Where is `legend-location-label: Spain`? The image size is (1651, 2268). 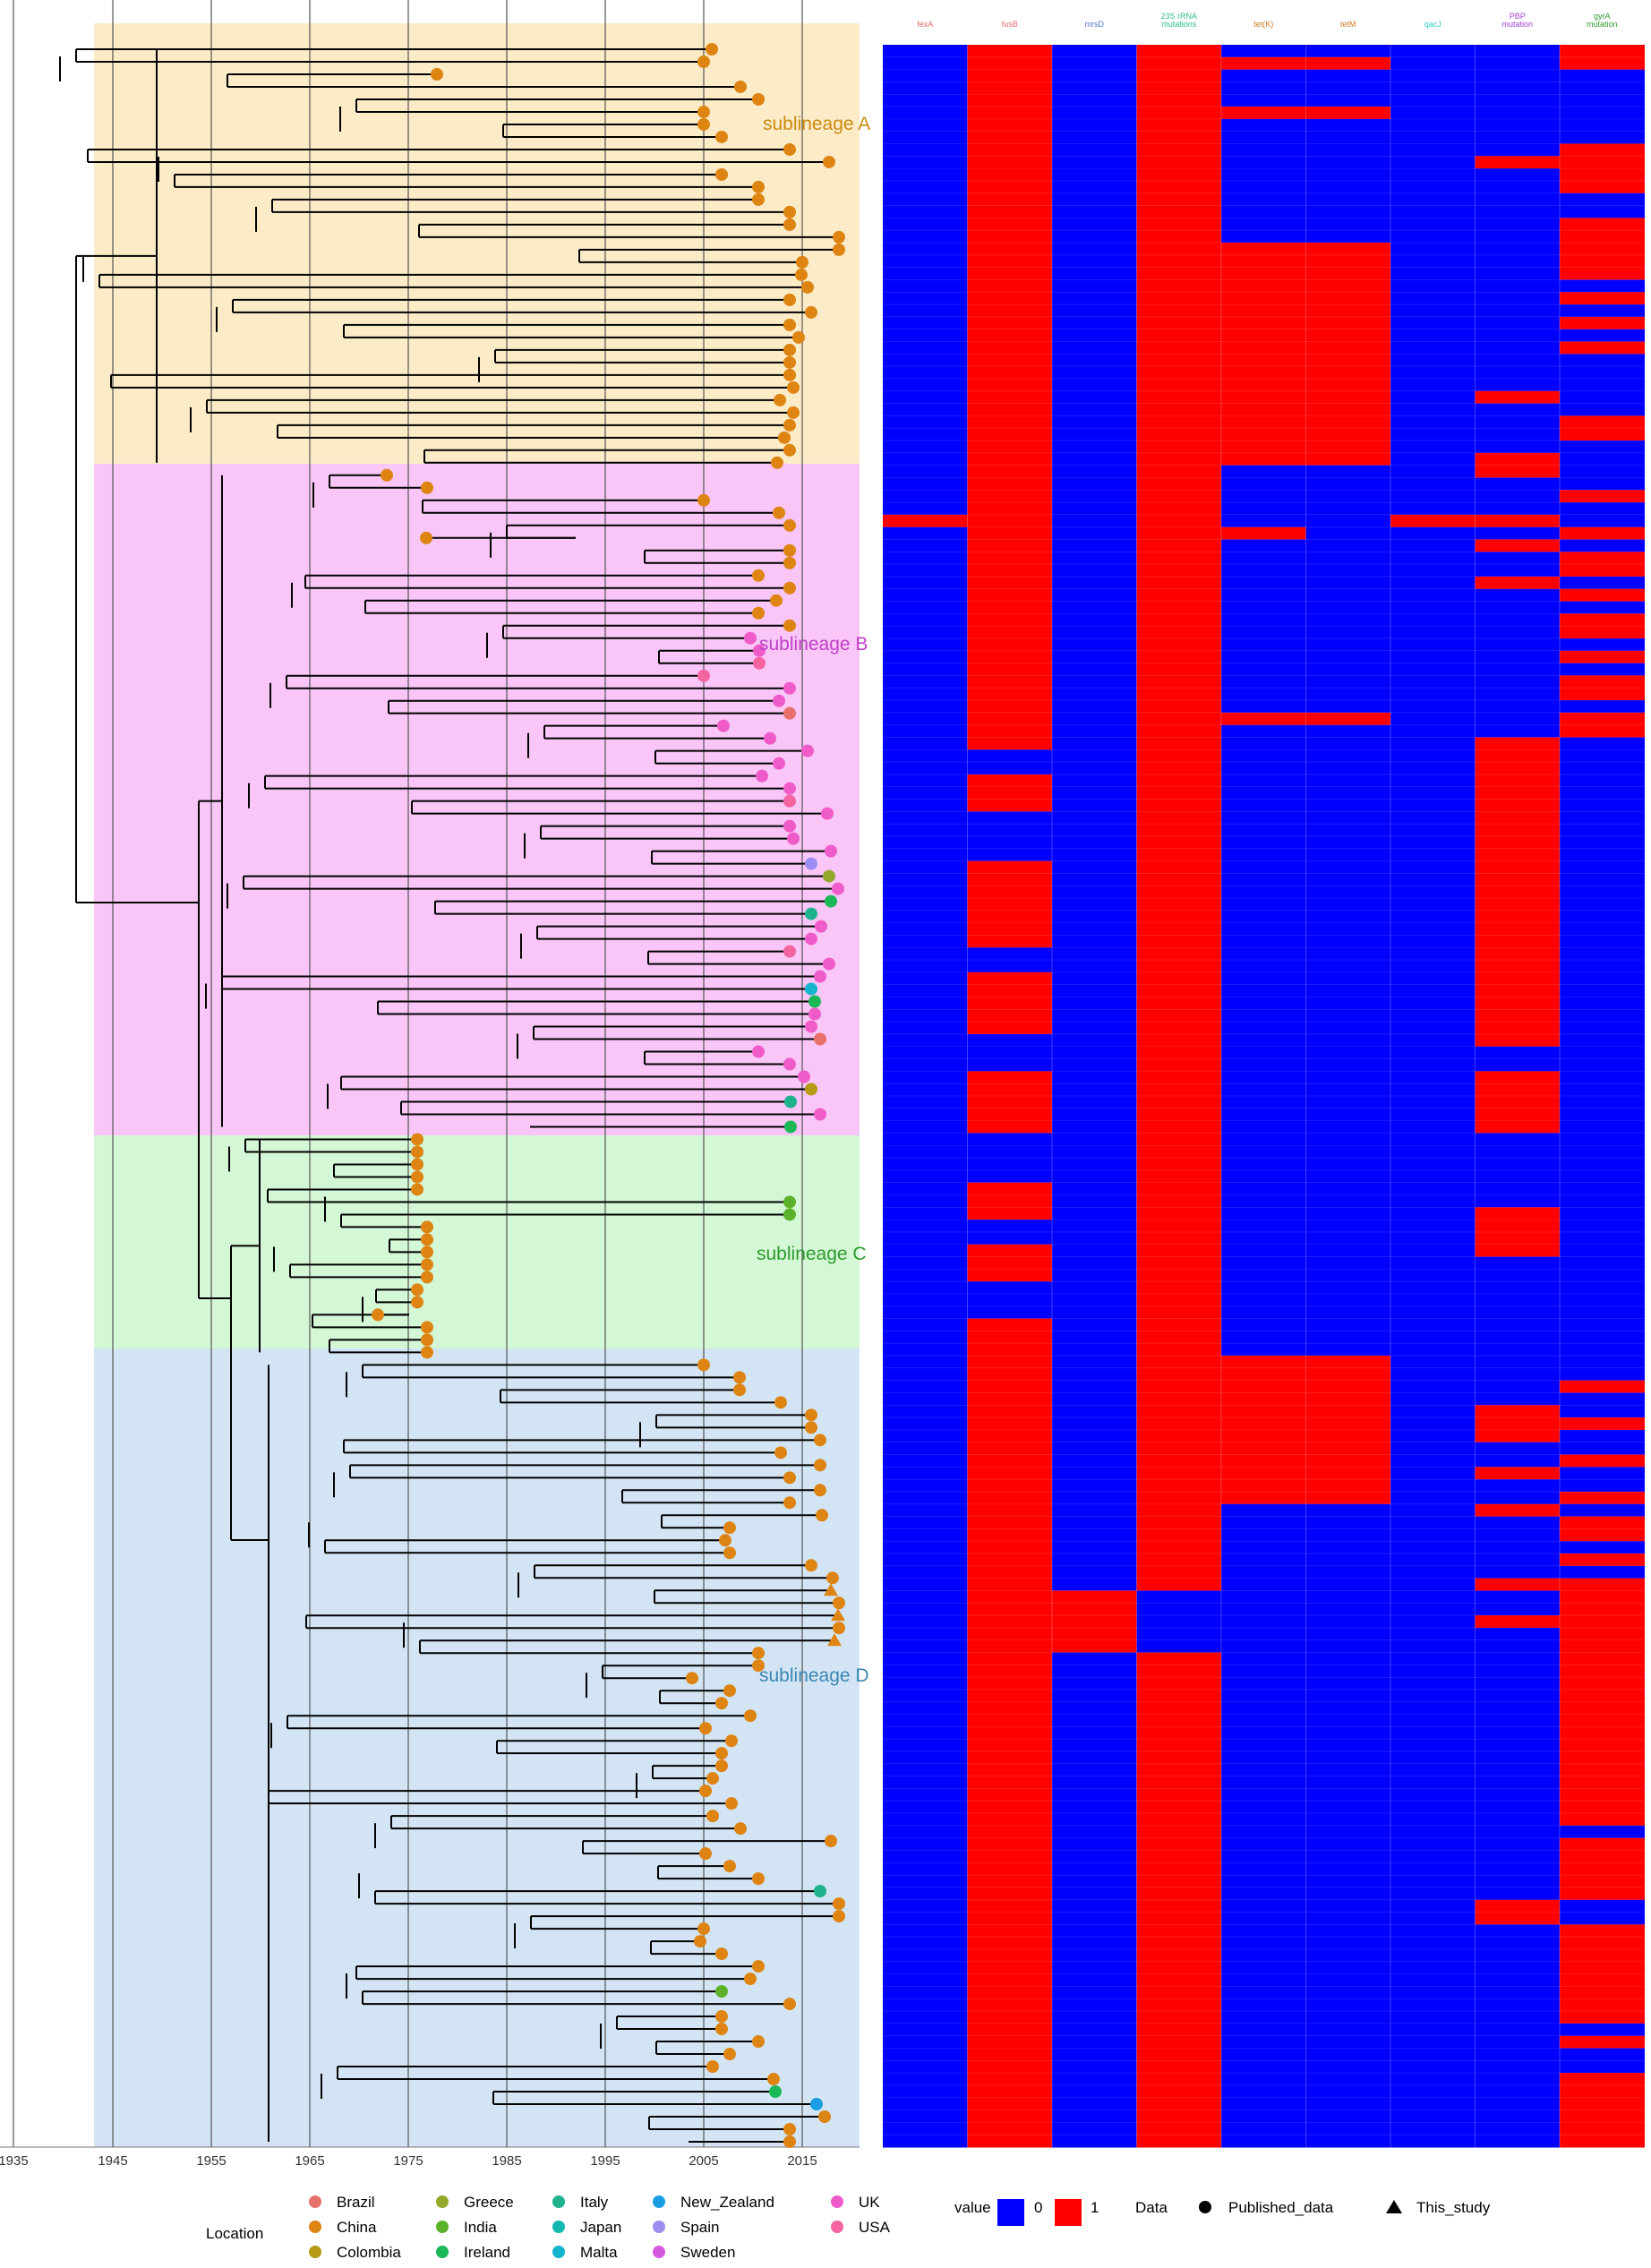 legend-location-label: Spain is located at coordinates (699, 2227).